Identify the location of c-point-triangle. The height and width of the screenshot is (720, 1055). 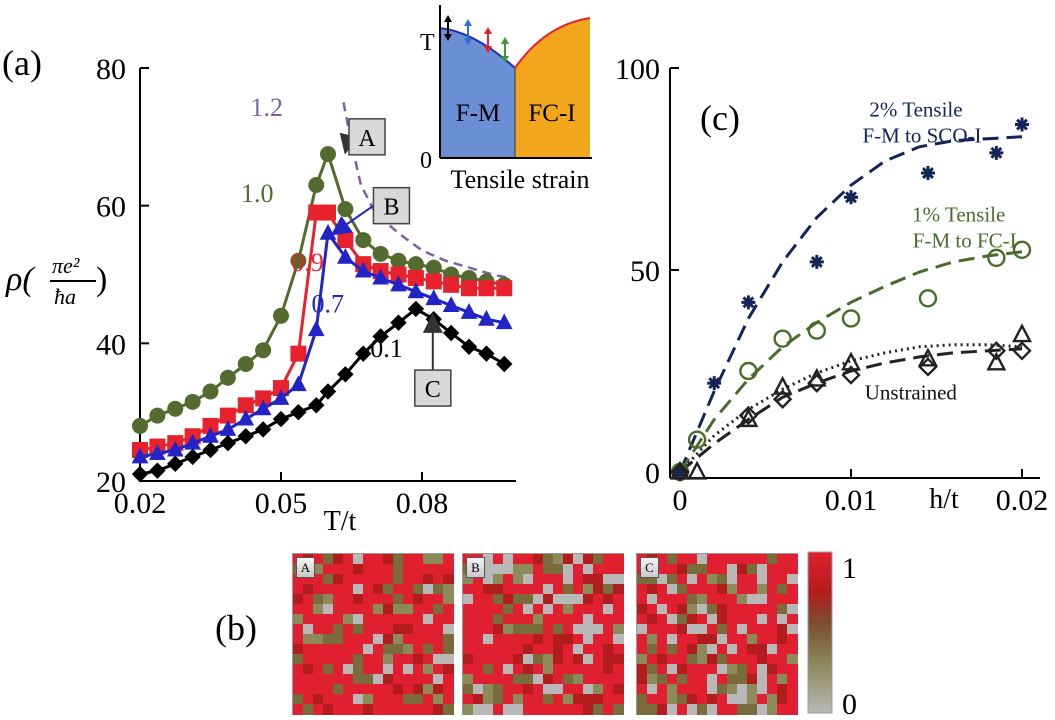
(782, 385).